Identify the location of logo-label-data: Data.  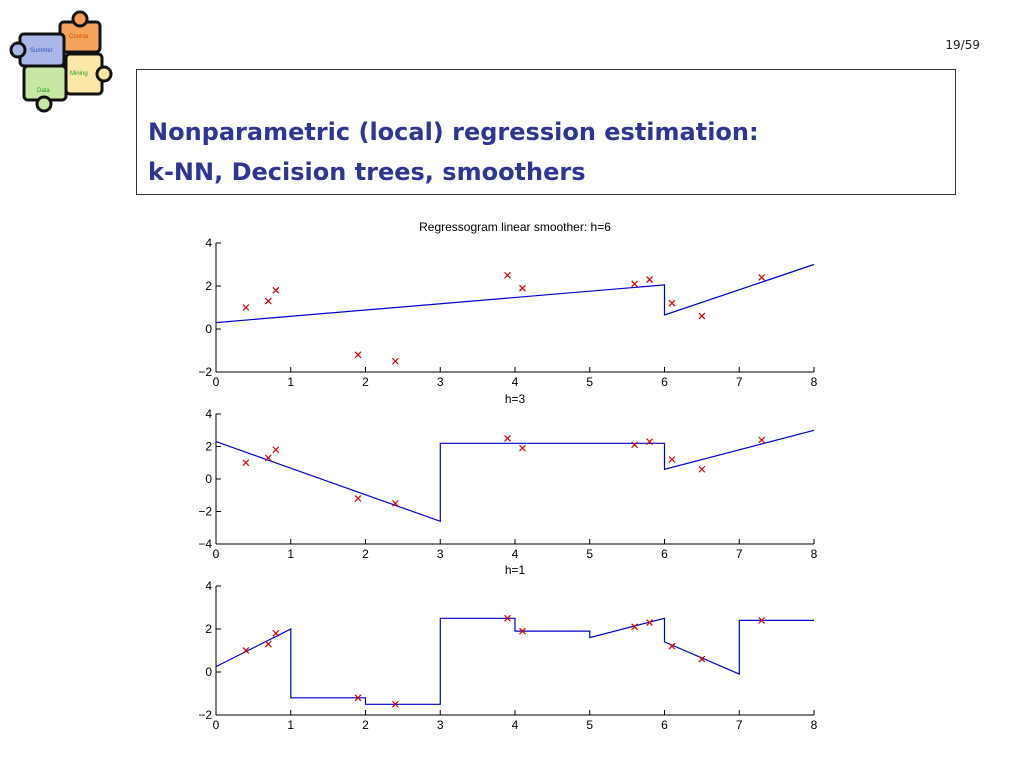
(43, 91).